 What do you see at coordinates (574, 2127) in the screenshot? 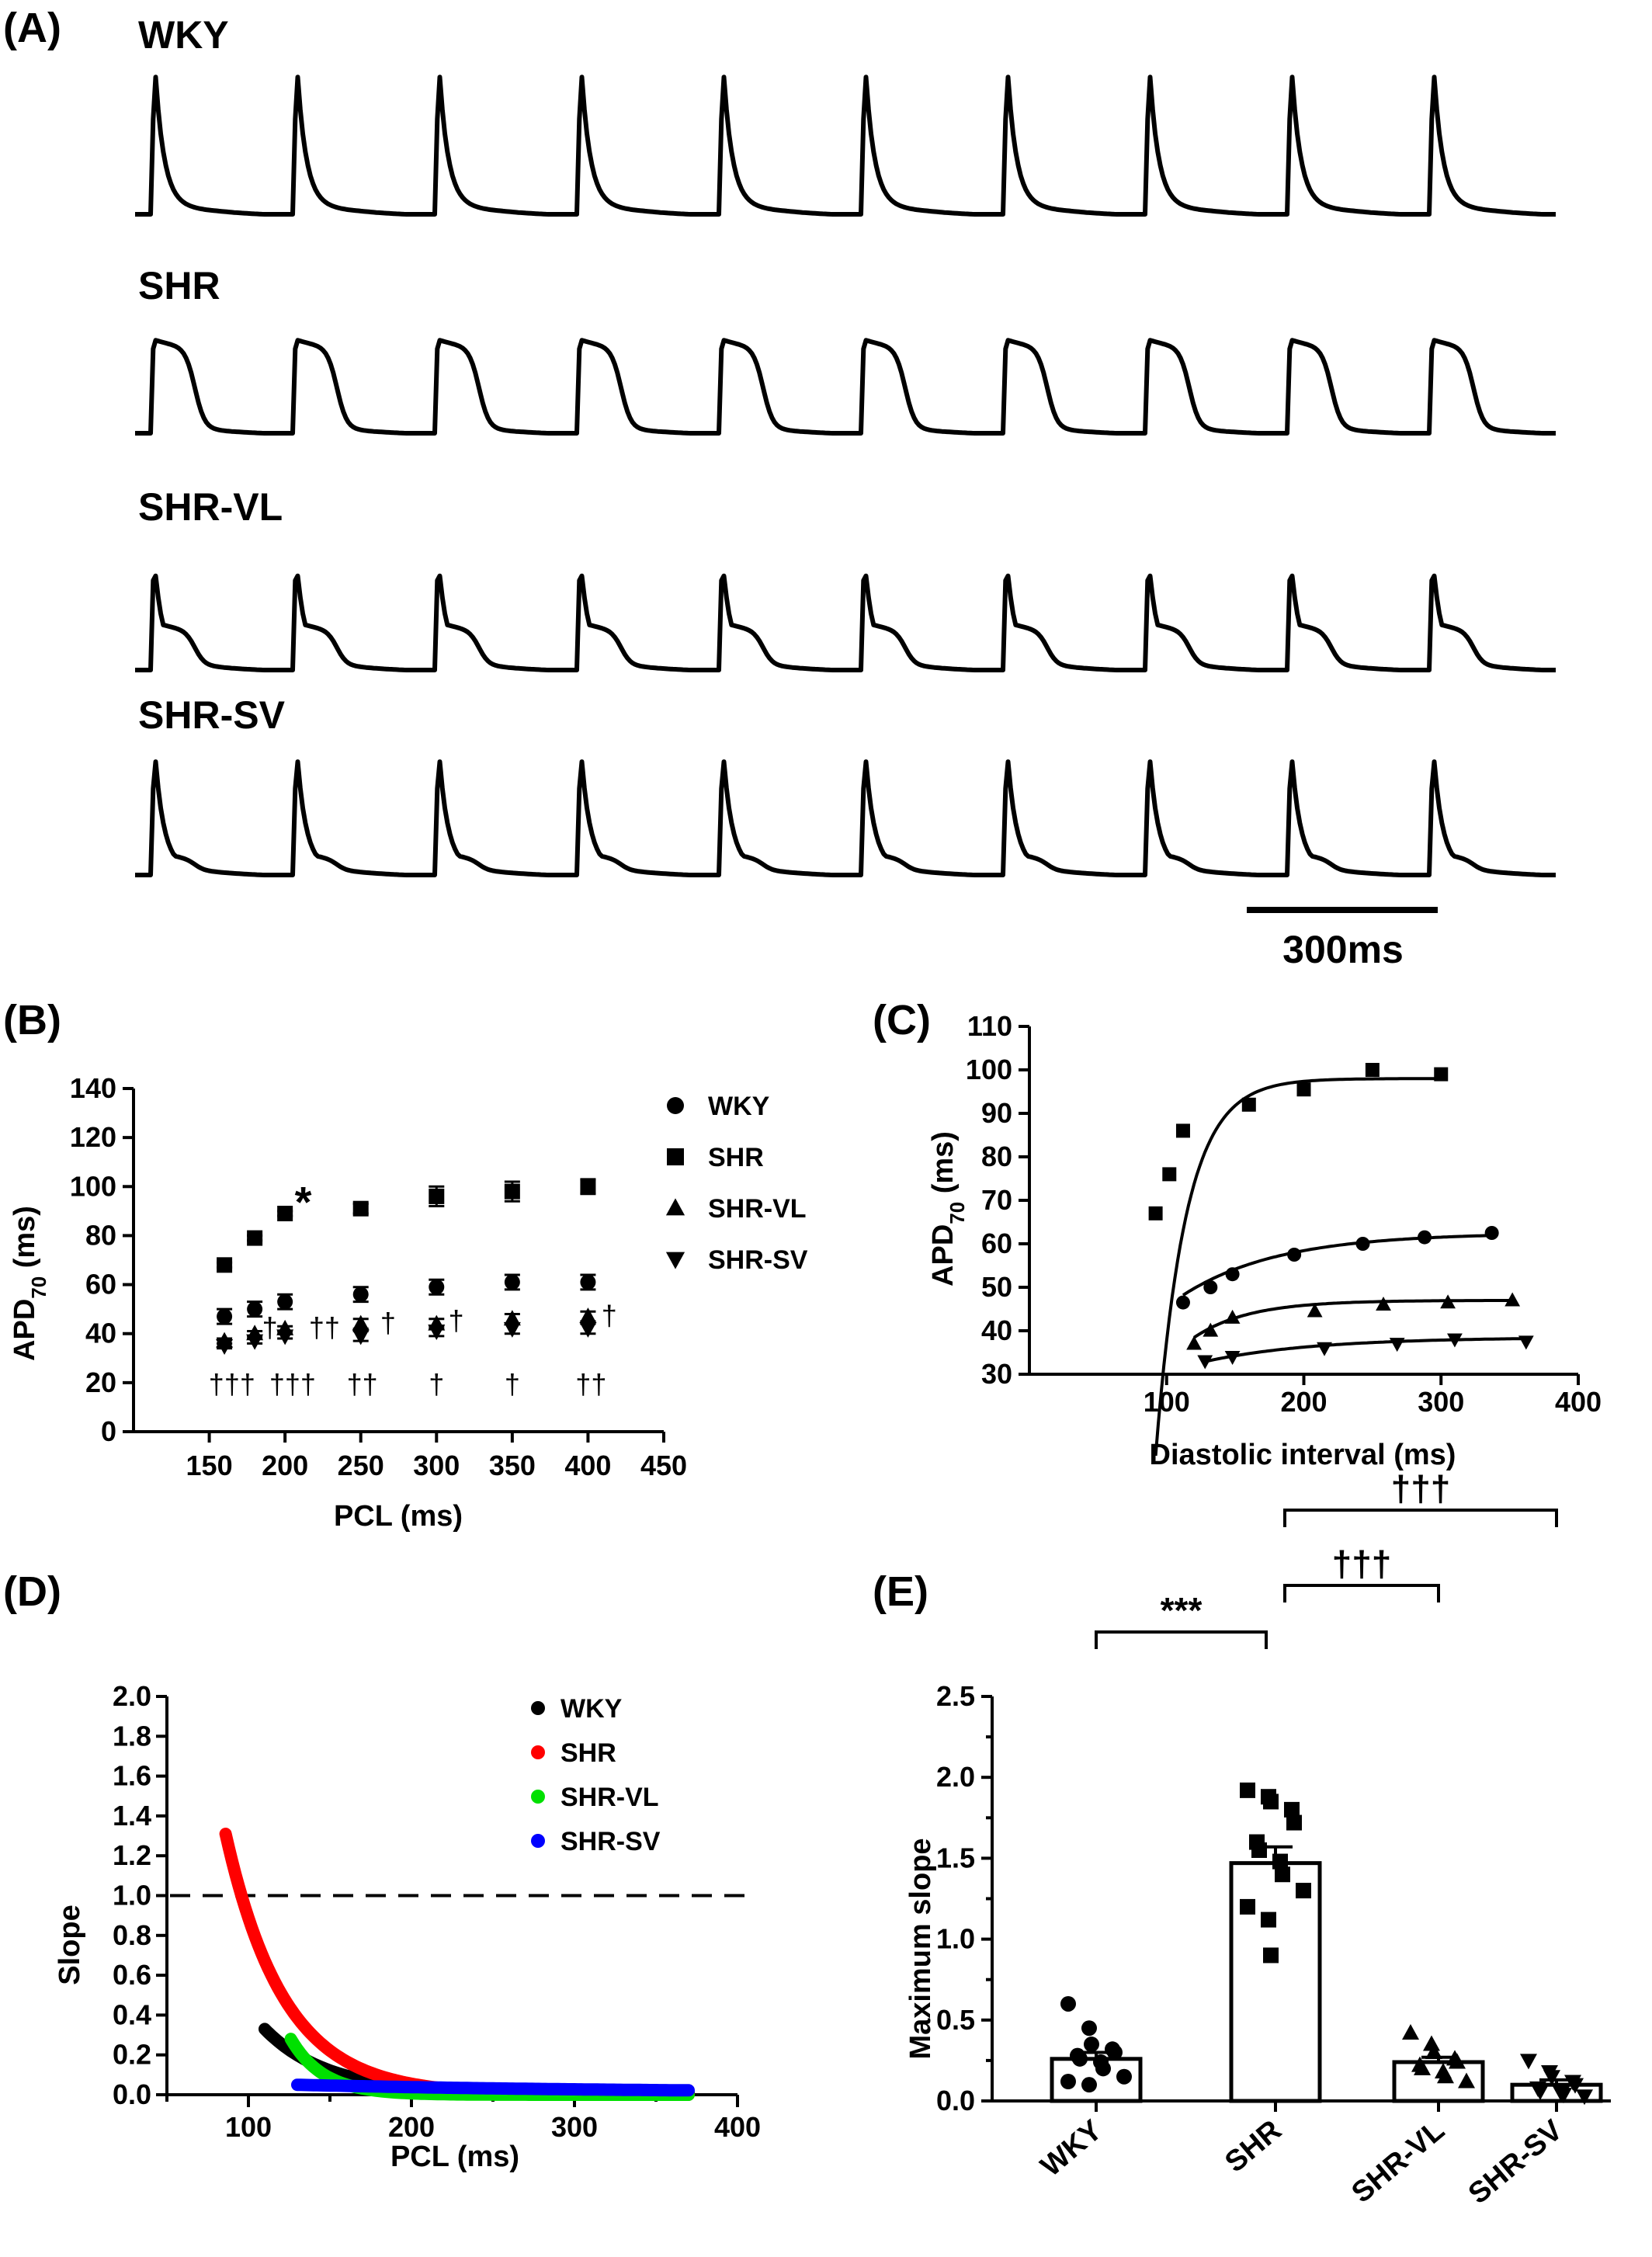
I see `panel-d-xtick-label: 300` at bounding box center [574, 2127].